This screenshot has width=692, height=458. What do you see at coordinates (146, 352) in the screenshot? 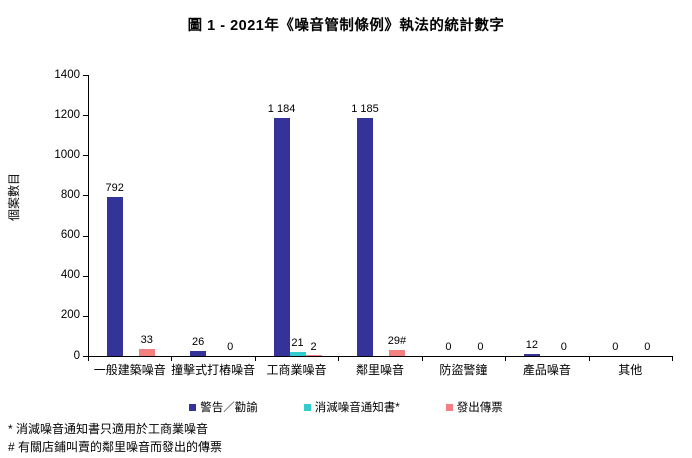
I see `bar-series3-cat1` at bounding box center [146, 352].